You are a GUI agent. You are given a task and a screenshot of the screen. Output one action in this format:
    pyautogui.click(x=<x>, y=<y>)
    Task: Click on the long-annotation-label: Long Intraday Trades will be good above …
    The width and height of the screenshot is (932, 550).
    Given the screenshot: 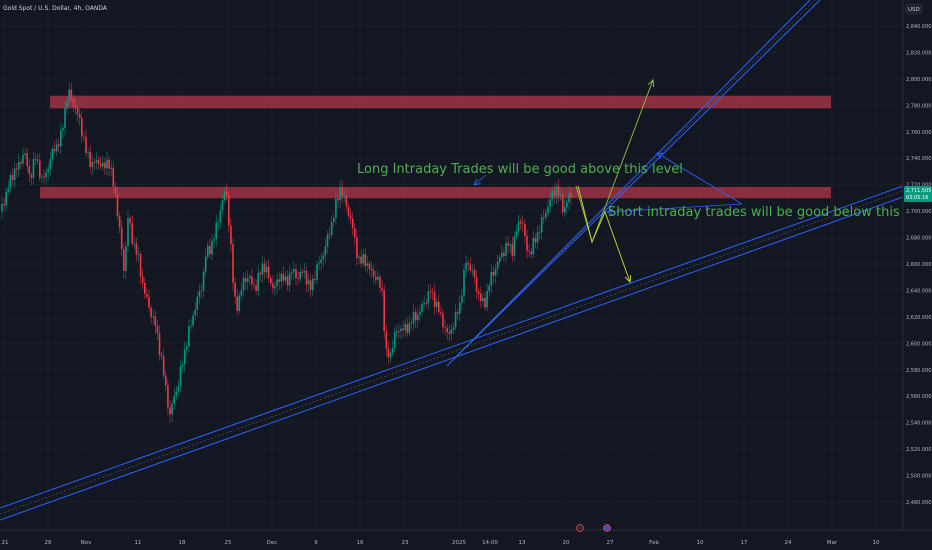 What is the action you would take?
    pyautogui.click(x=520, y=169)
    